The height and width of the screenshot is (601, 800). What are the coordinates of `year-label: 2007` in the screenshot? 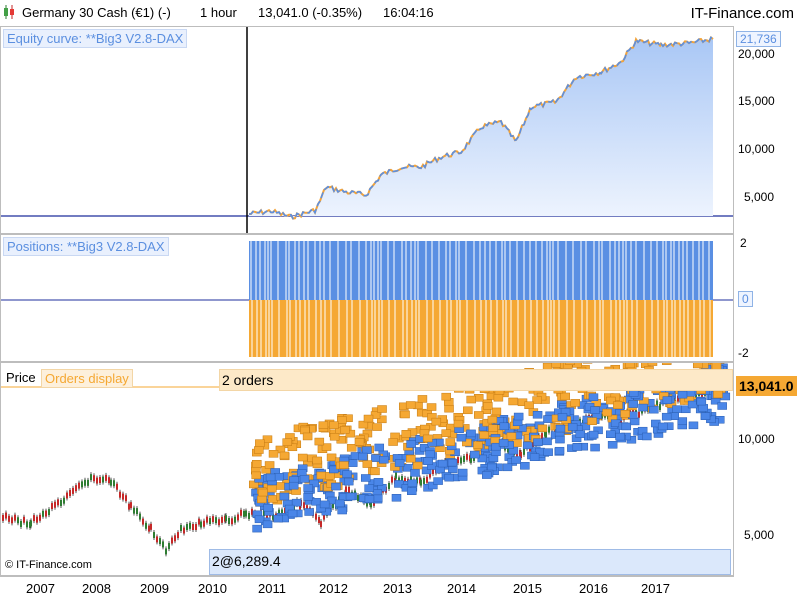 It's located at (40, 588).